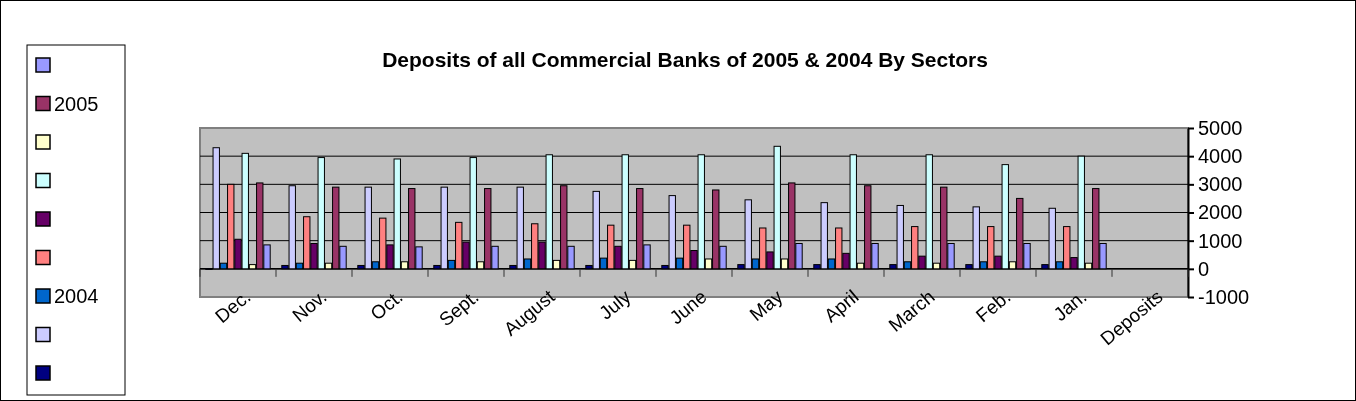 The image size is (1356, 401). Describe the element at coordinates (1220, 184) in the screenshot. I see `y-tick-label: 3000` at that location.